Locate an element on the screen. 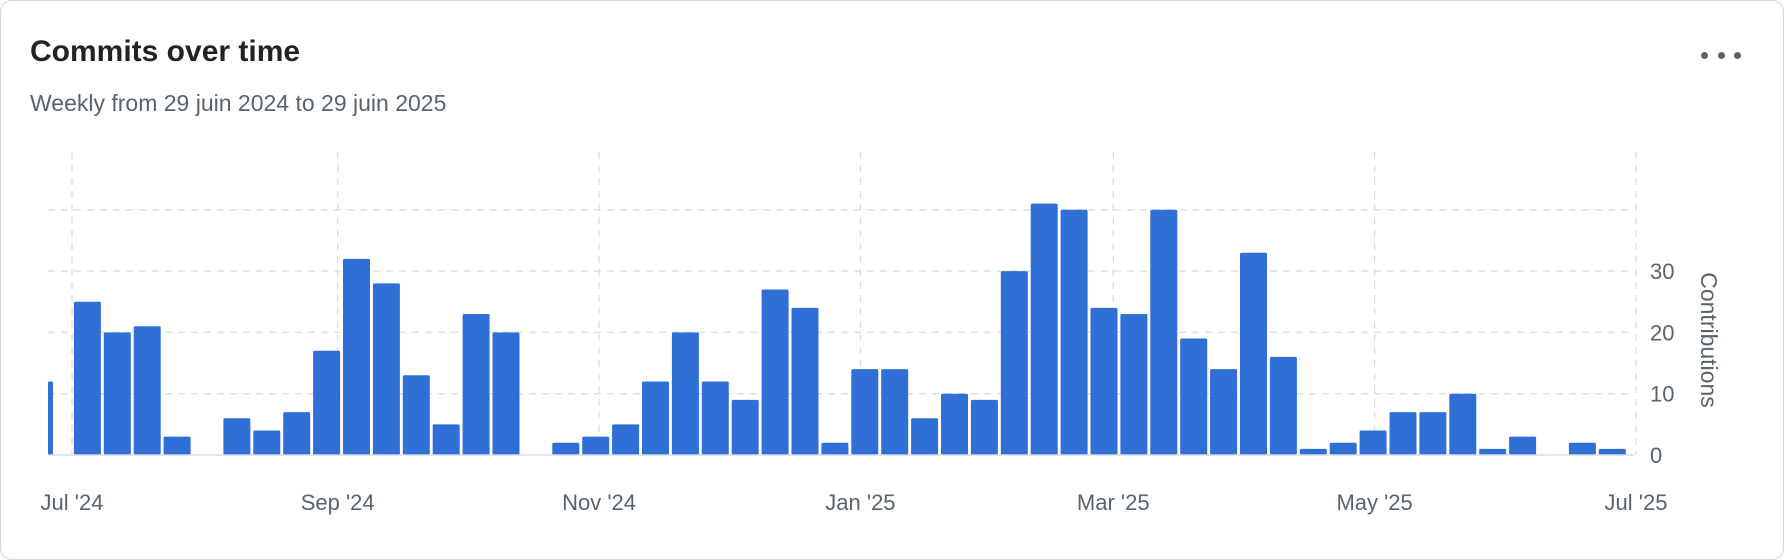  y-tick-label: 0 is located at coordinates (1656, 455).